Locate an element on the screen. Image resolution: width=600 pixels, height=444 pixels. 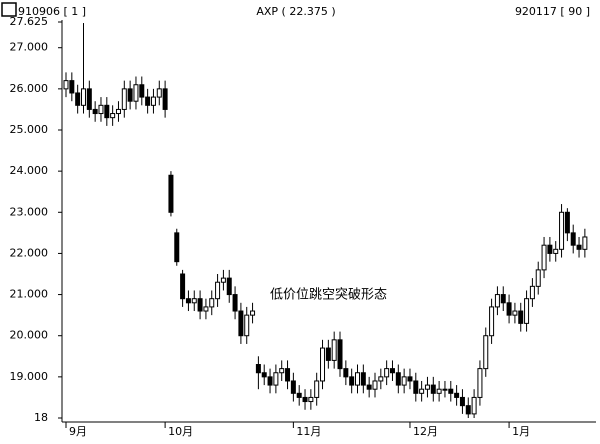
y-tick-label: 22.000 is located at coordinates (29, 252).